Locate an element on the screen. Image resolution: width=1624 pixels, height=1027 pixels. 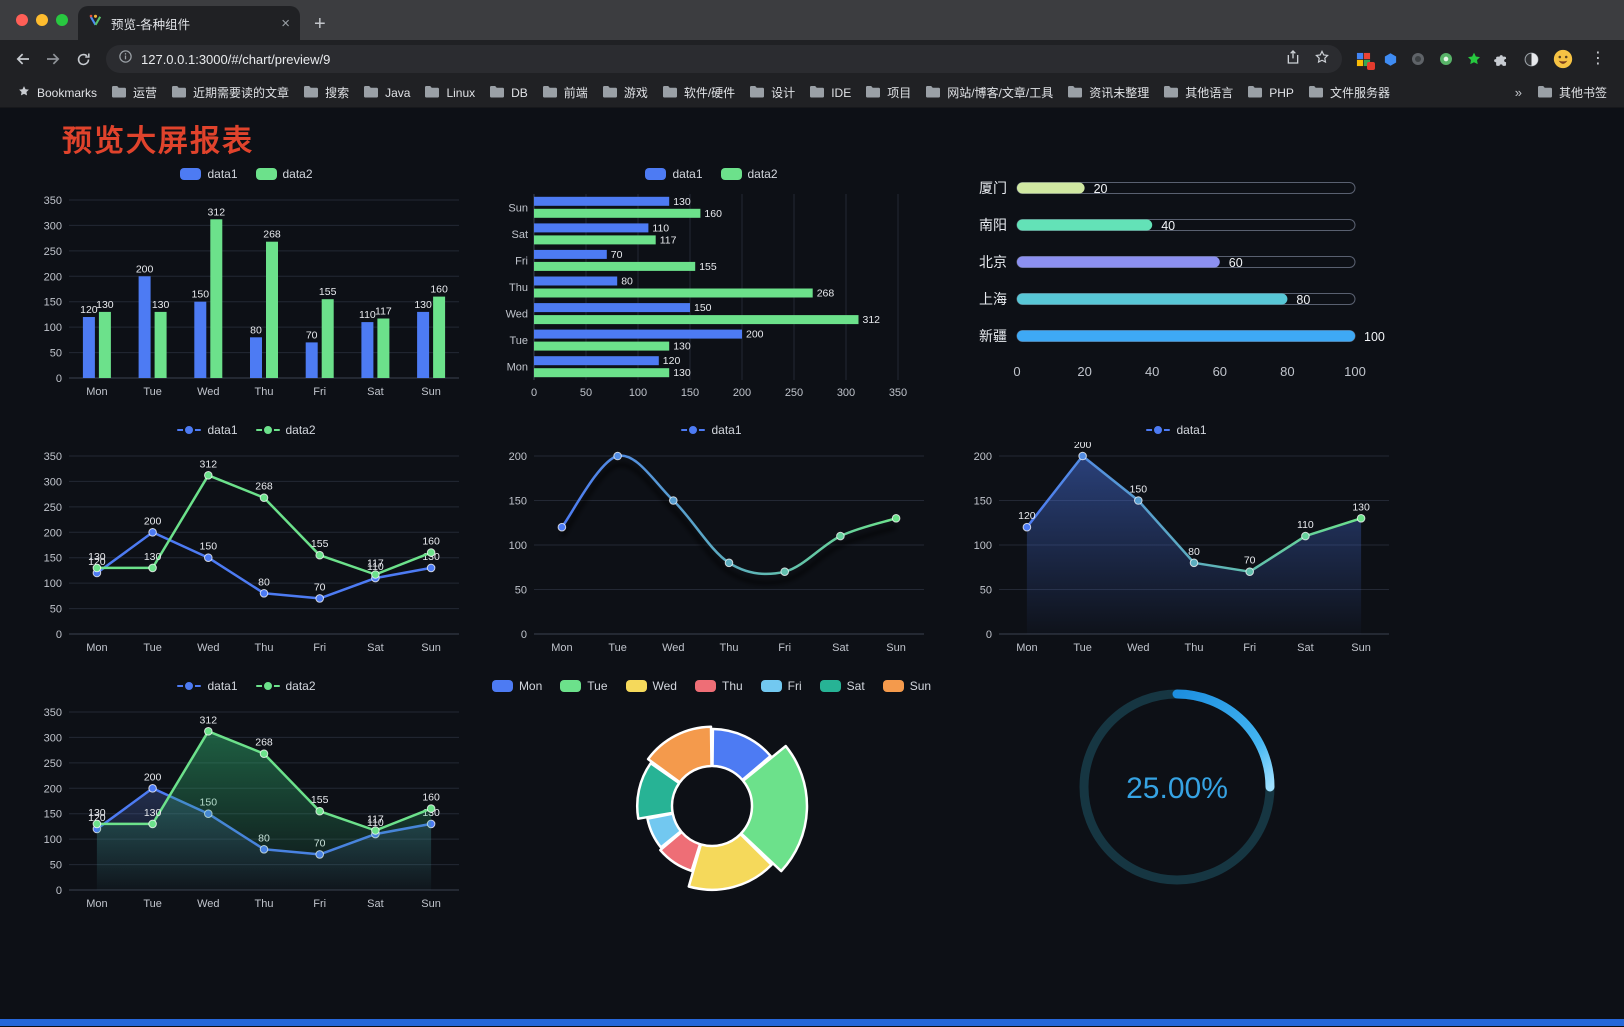
bookmark-folder: 资讯未整理 is located at coordinates (1108, 93).